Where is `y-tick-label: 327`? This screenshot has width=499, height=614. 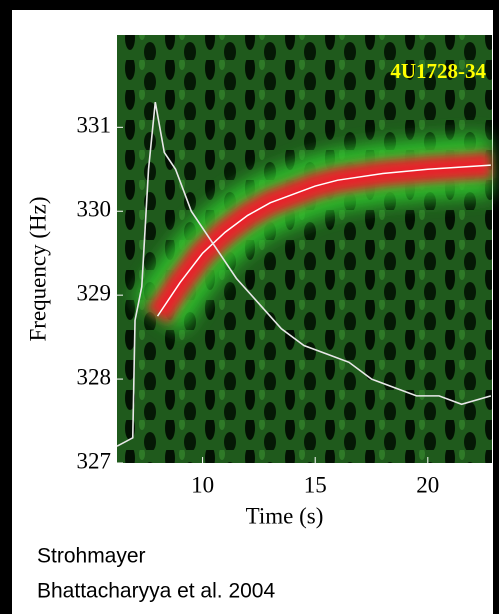
y-tick-label: 327 is located at coordinates (94, 460).